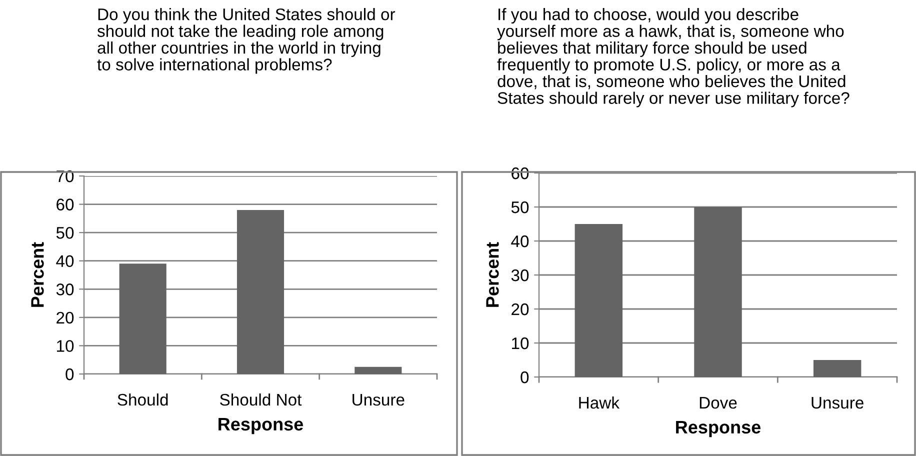 The height and width of the screenshot is (456, 916). I want to click on chart-title: If you had to choose, would you describe yourself more as a hawk, that is, someone who believes that military force should be used frequently to promote U.S. policy, or more as a dove, that is, someone who believes the United States should rarely or never use military force?, so click(673, 58).